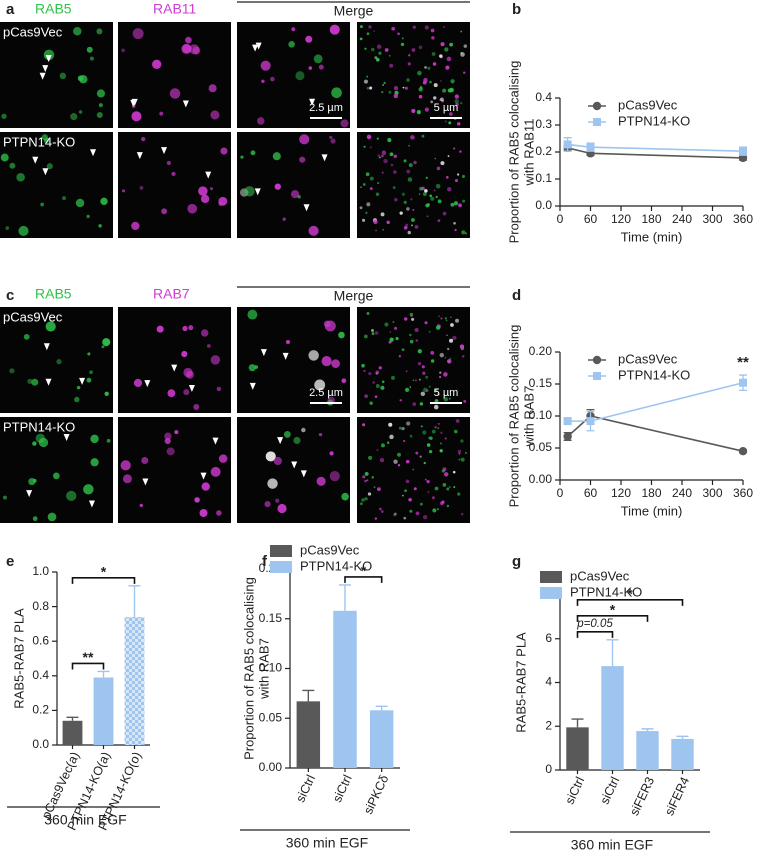 The width and height of the screenshot is (760, 852). I want to click on x-tick-label: 0, so click(560, 493).